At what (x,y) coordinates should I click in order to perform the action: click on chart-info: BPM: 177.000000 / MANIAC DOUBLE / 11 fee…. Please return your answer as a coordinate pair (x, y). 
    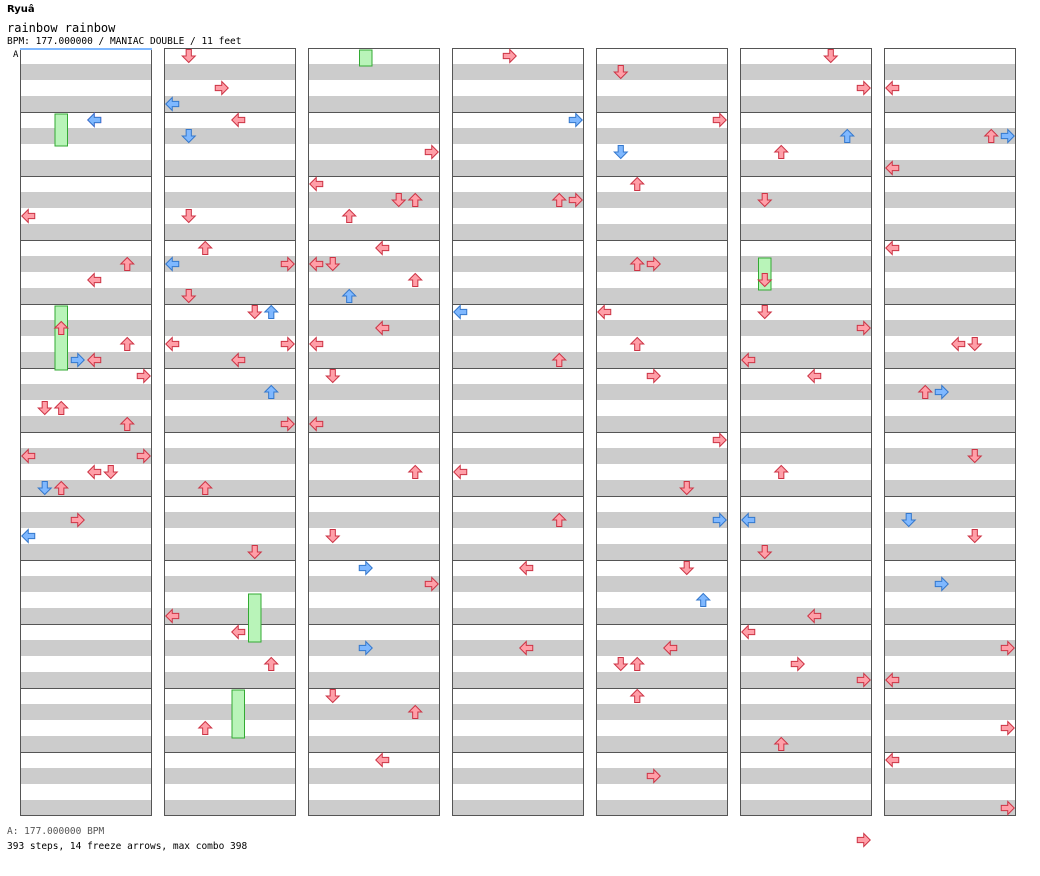
    Looking at the image, I should click on (124, 41).